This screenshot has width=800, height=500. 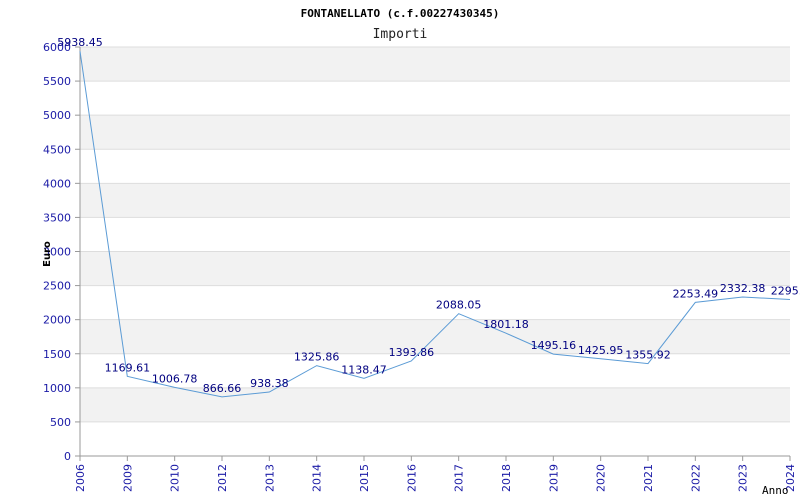 What do you see at coordinates (696, 293) in the screenshot?
I see `data-label: 2253.49` at bounding box center [696, 293].